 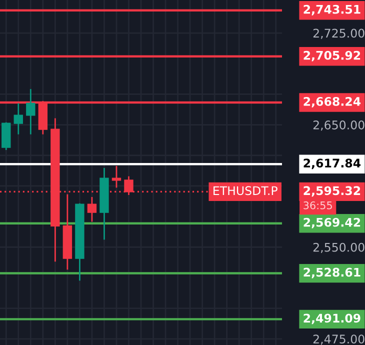 I want to click on y-tick-label: 2,550.00, so click(x=338, y=247).